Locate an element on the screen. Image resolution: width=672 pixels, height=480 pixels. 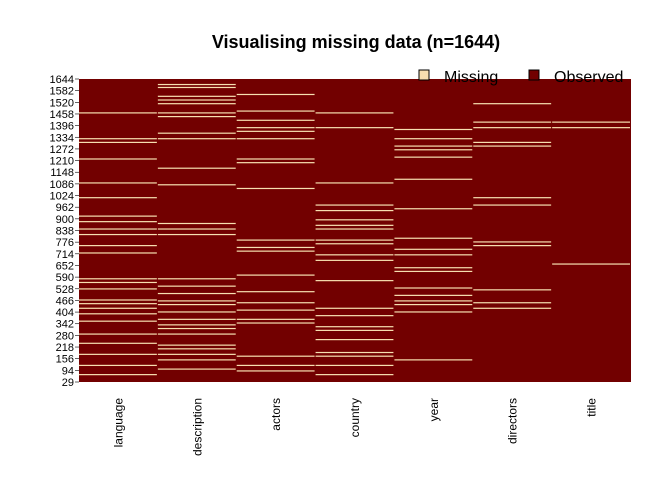
x-tick-label-directors: directors is located at coordinates (513, 421).